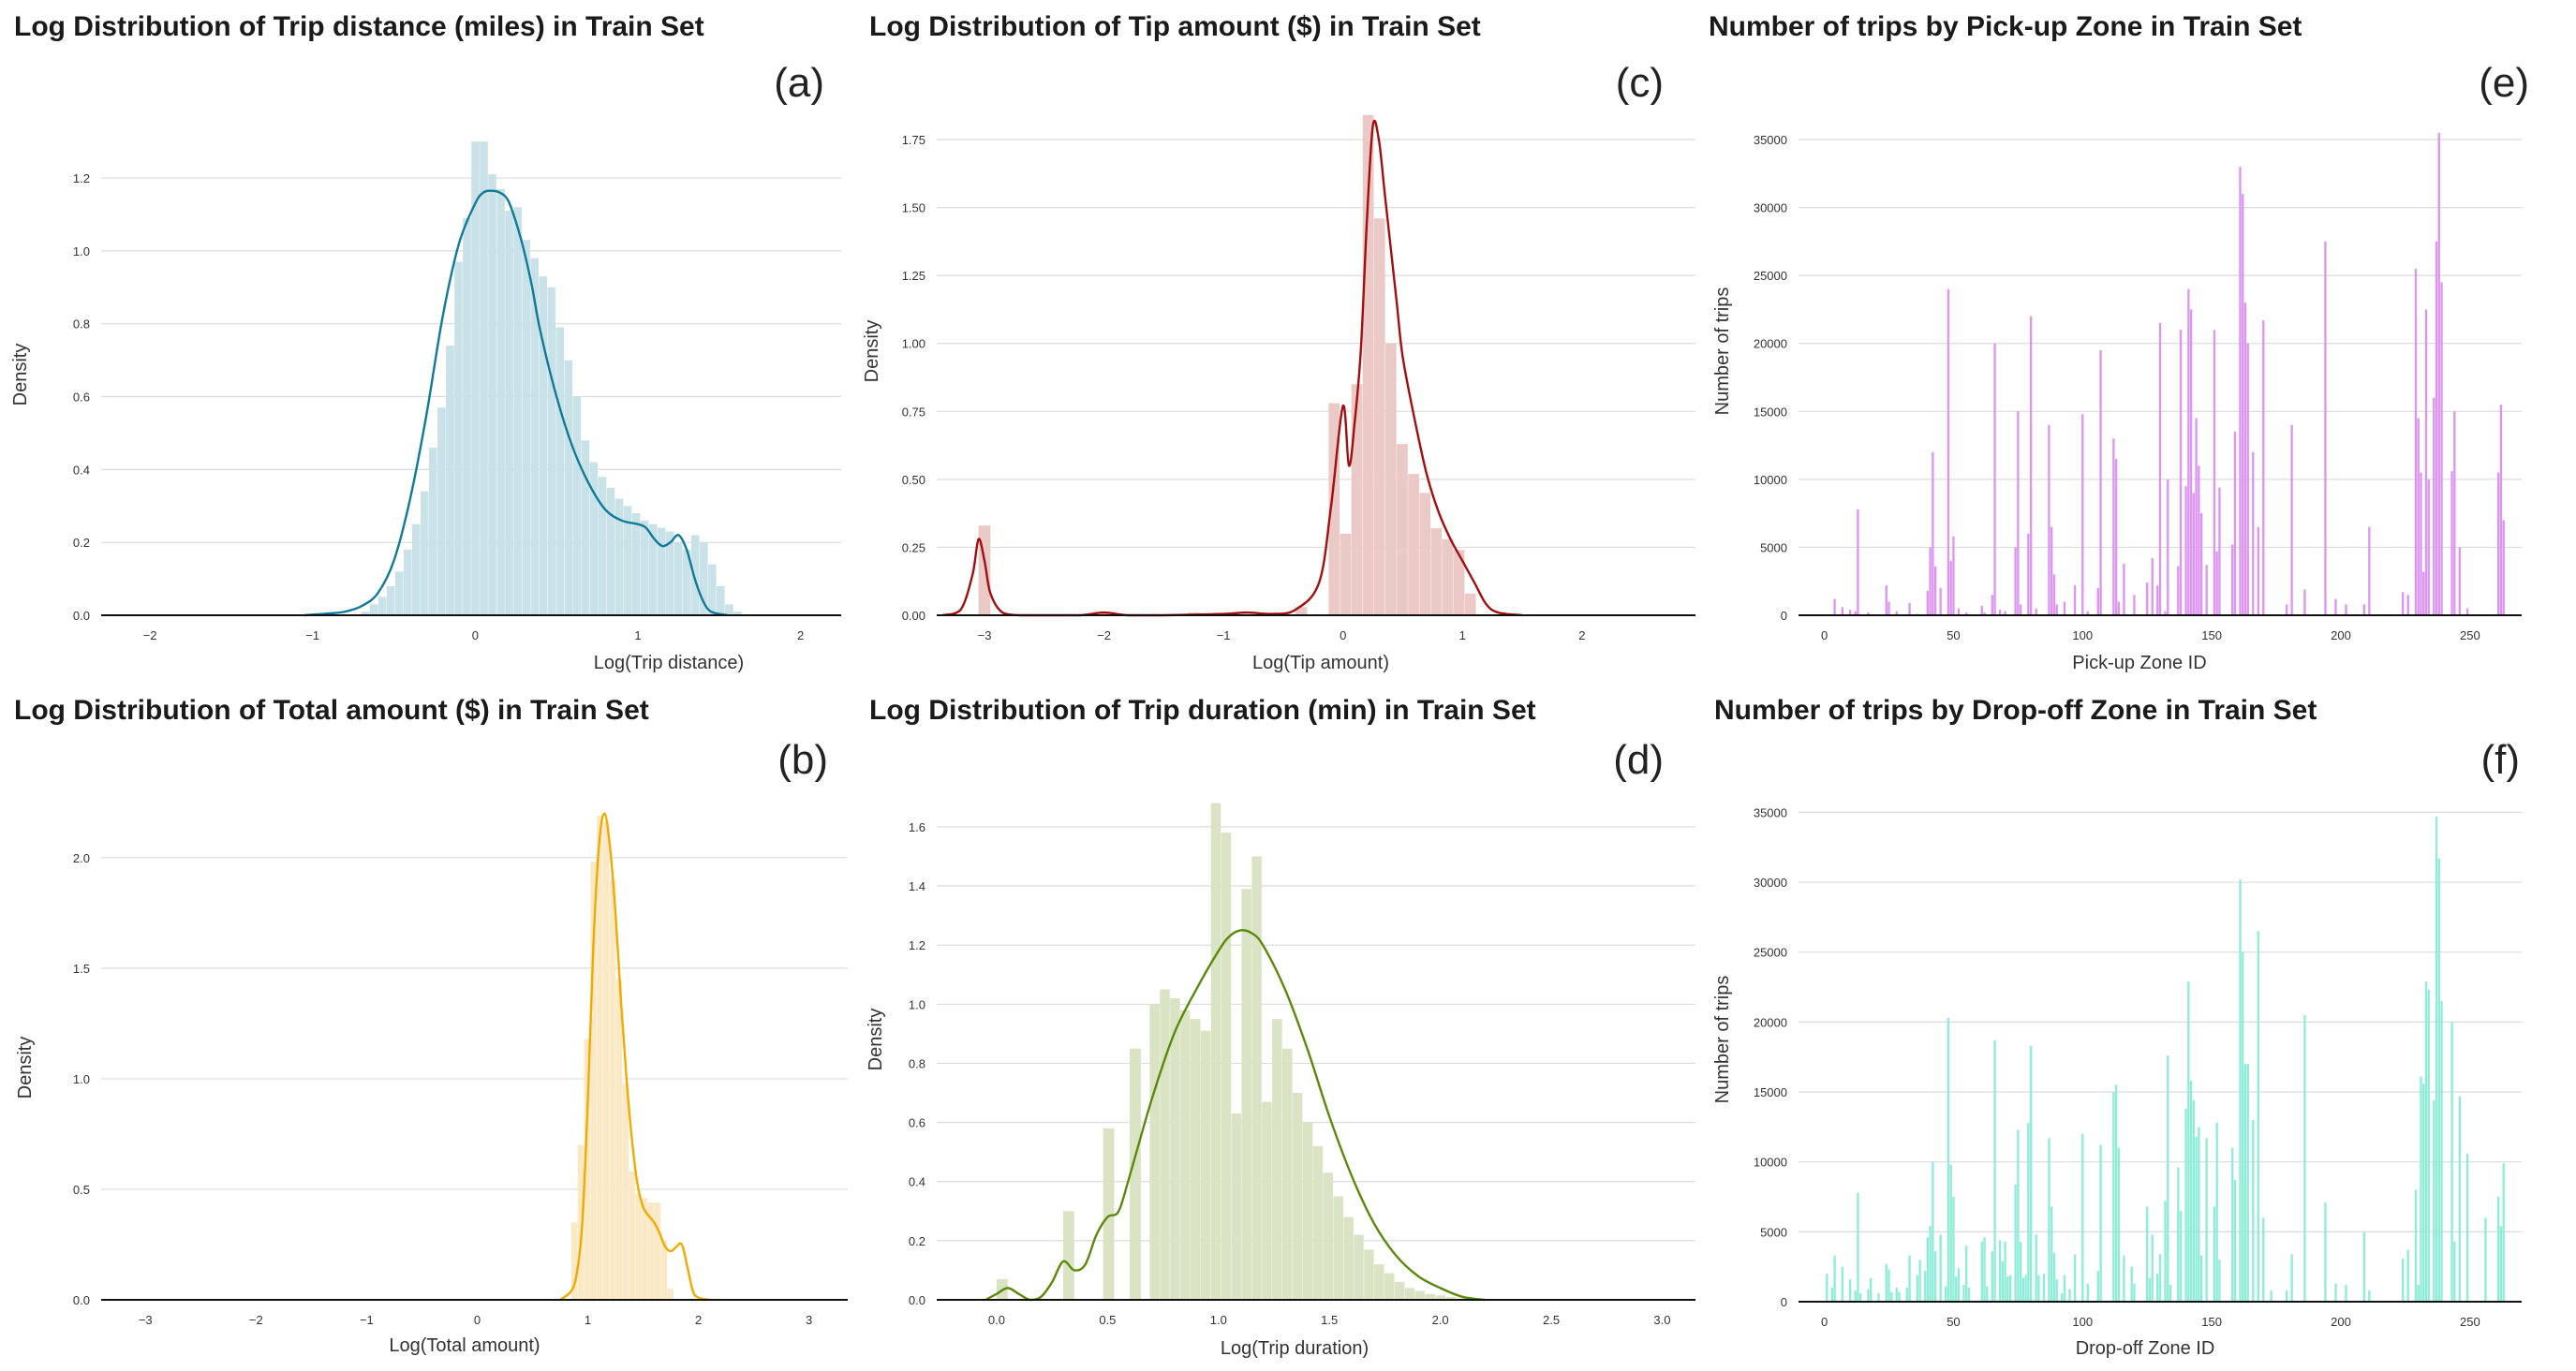 The height and width of the screenshot is (1371, 2576). What do you see at coordinates (457, 392) in the screenshot?
I see `panel-a-plot-area: 0.0 0.2 0.4 0.6 0.8 1.0 1.2 −2 −1 0 1 2` at bounding box center [457, 392].